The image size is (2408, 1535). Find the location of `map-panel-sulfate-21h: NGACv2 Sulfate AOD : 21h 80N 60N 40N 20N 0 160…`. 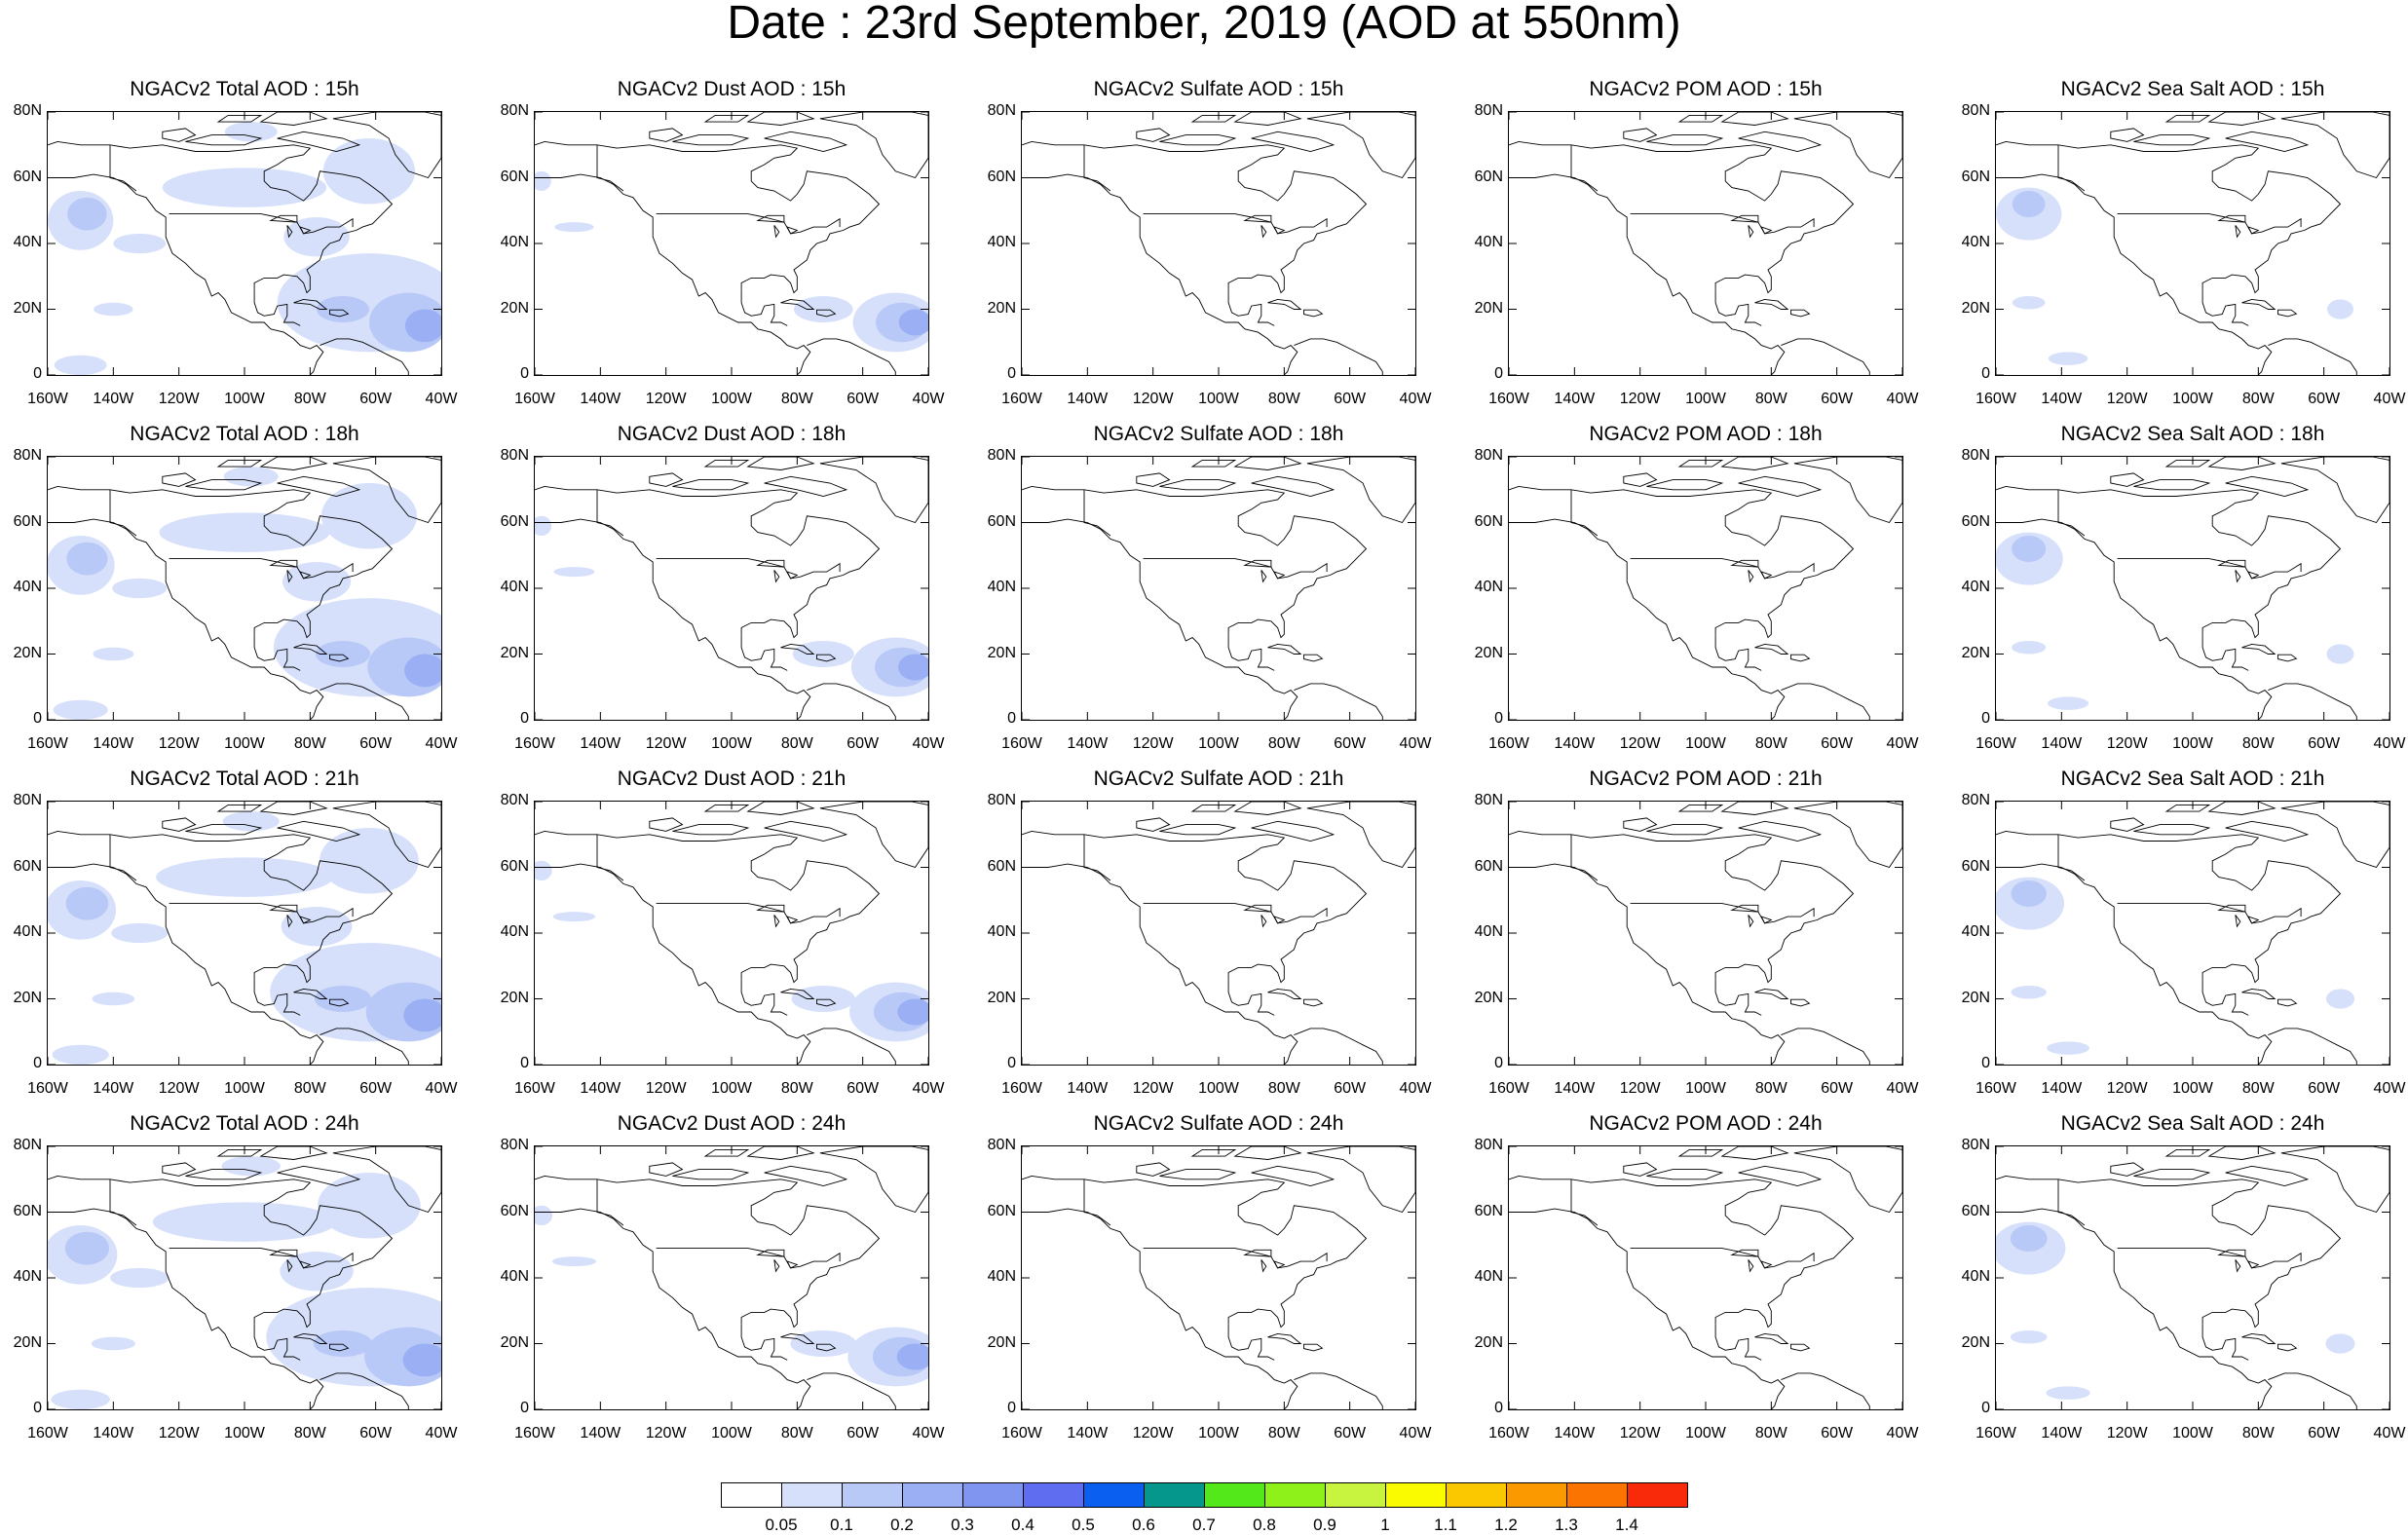

map-panel-sulfate-21h: NGACv2 Sulfate AOD : 21h 80N 60N 40N 20N 0 160… is located at coordinates (1210, 933).